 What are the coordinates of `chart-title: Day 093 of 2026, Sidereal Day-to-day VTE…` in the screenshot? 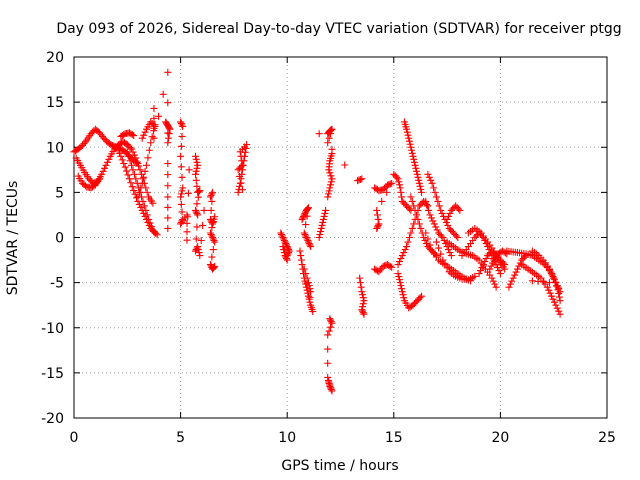 It's located at (338, 29).